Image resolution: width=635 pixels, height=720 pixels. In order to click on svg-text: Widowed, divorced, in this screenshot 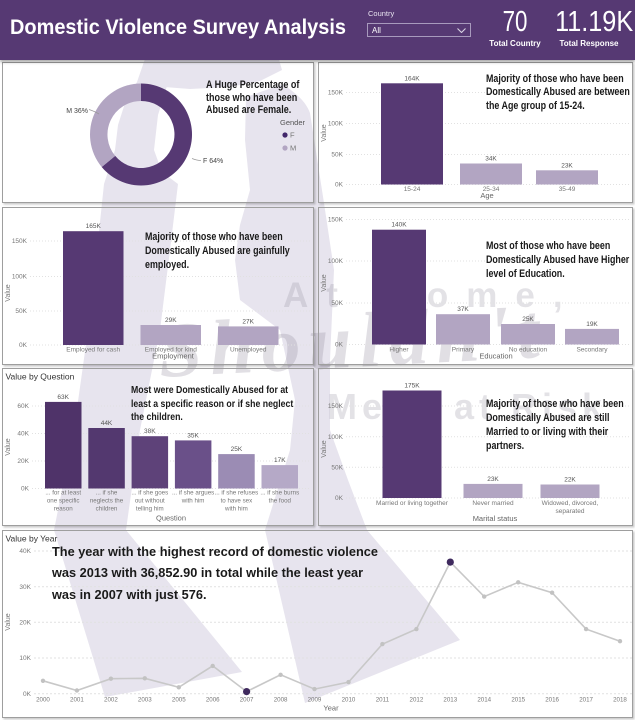, I will do `click(570, 503)`.